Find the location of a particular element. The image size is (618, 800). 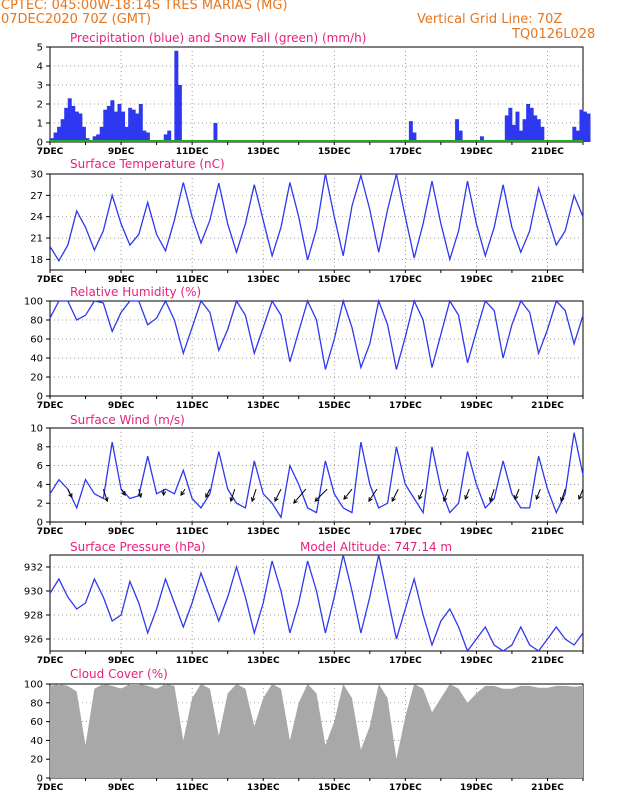

y-tick-label: 40 is located at coordinates (36, 741).